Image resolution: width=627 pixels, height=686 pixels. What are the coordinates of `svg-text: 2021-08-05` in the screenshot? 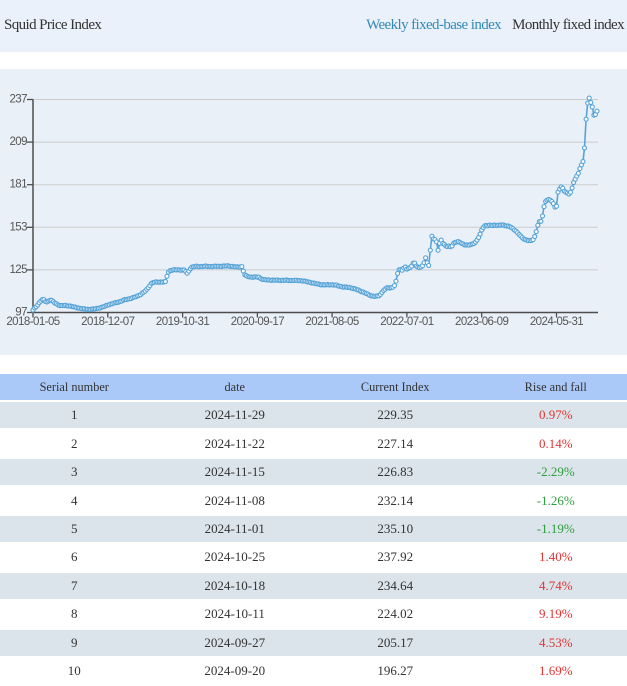 It's located at (331, 322).